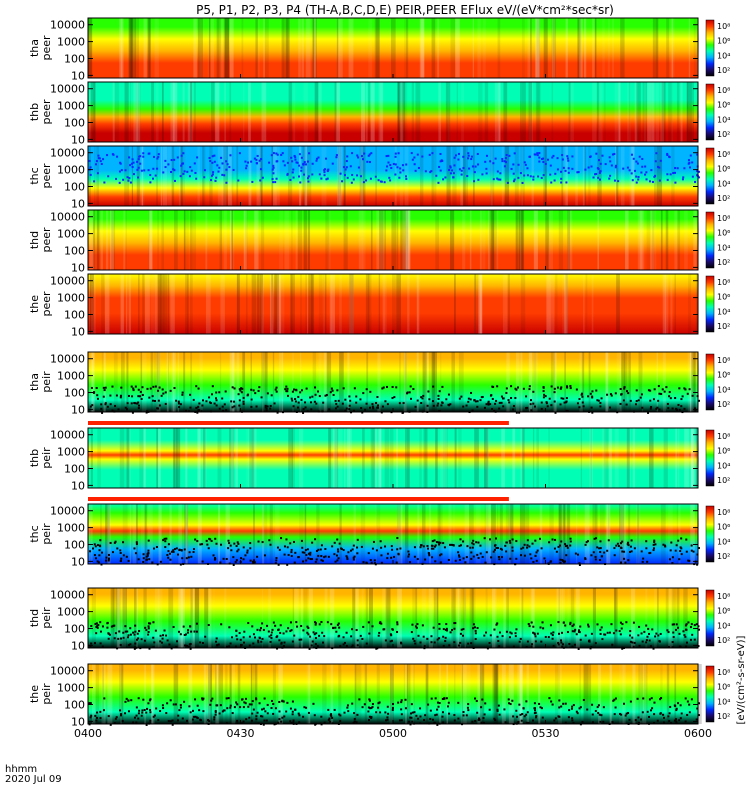 This screenshot has width=750, height=800. What do you see at coordinates (723, 90) in the screenshot?
I see `colorbar-tick-label: 10⁸` at bounding box center [723, 90].